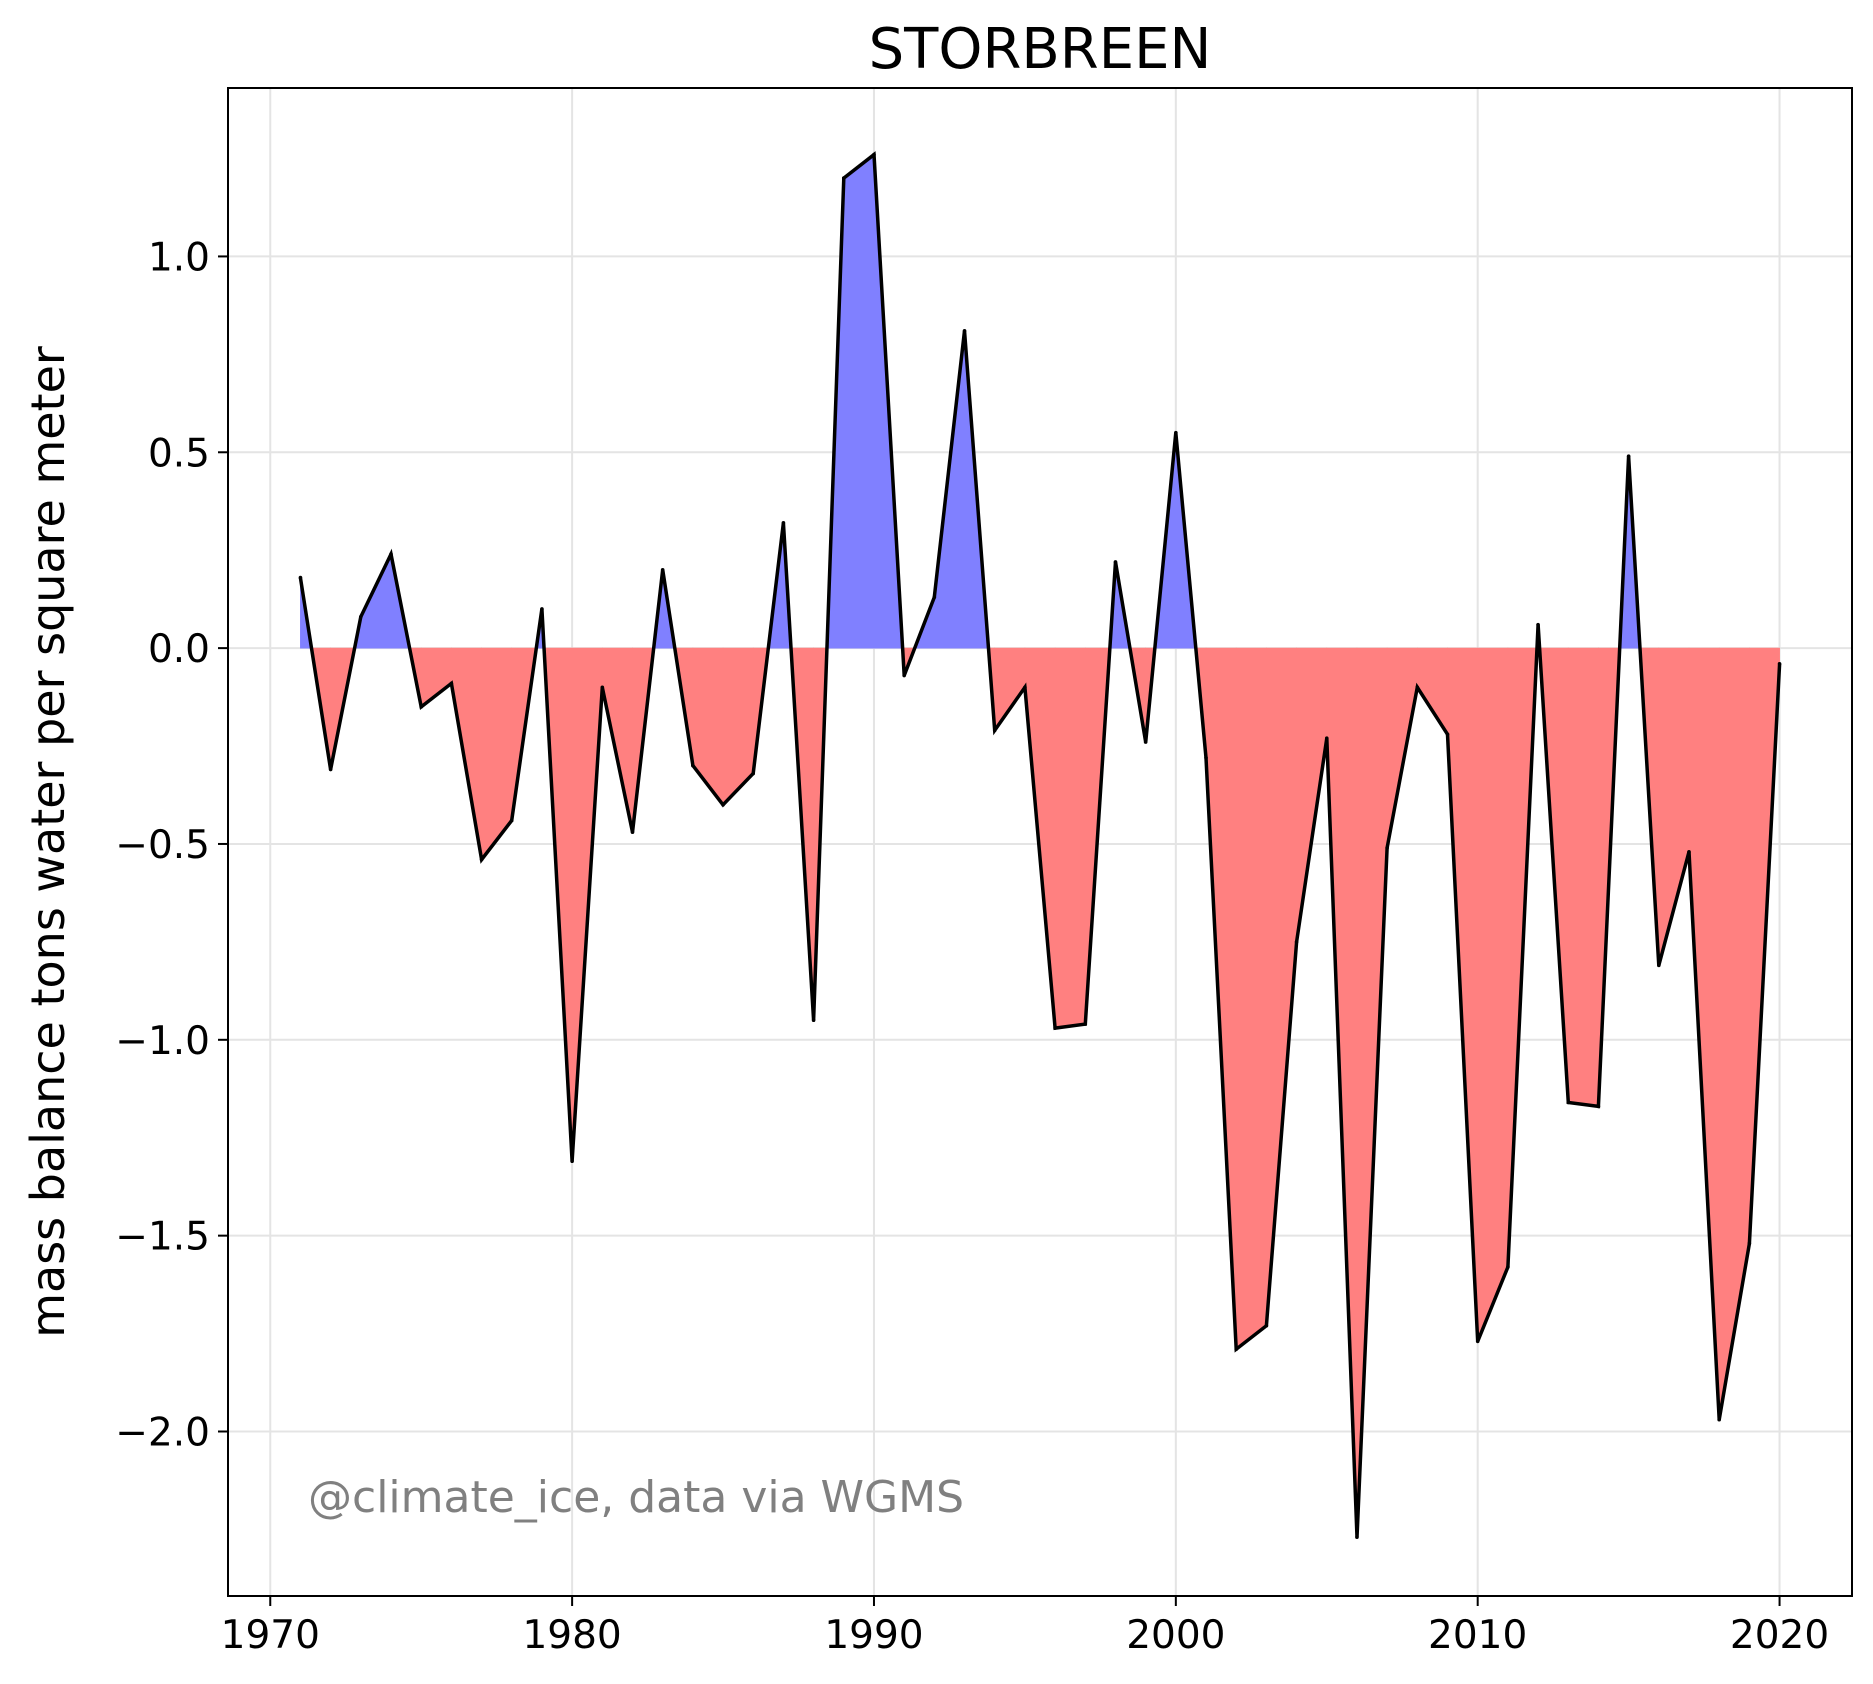 This screenshot has height=1684, width=1873. I want to click on y-tick-label: −0.5, so click(162, 845).